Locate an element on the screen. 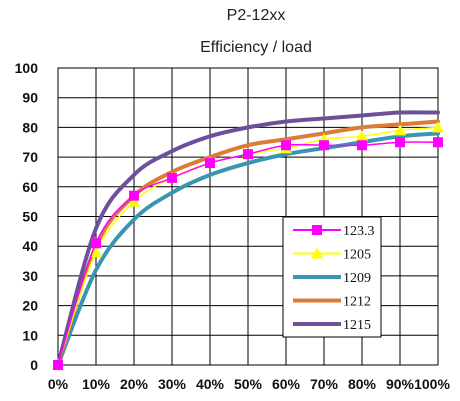 Image resolution: width=460 pixels, height=401 pixels. chart-subtitle: Efficiency / load is located at coordinates (256, 47).